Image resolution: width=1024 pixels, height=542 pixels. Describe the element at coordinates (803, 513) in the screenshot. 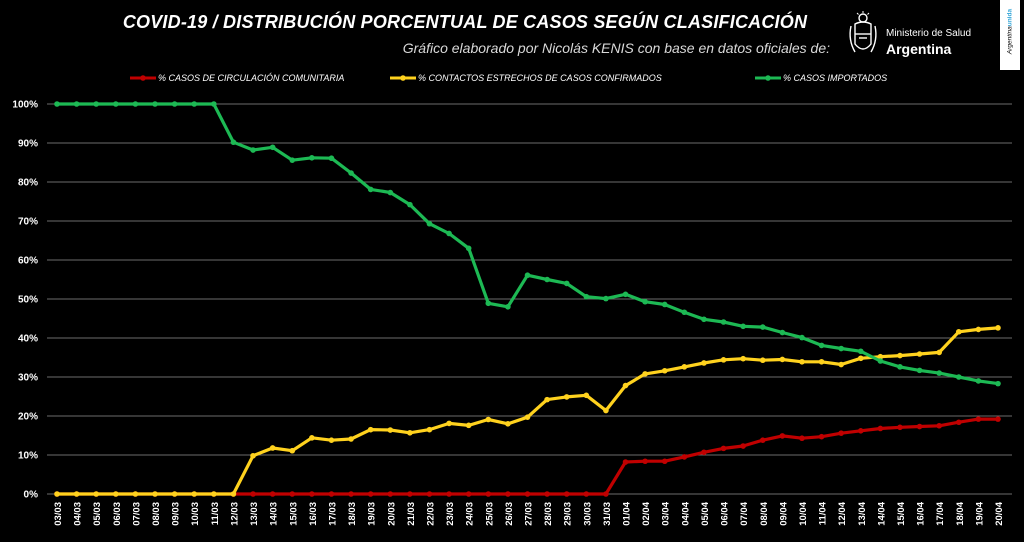

I see `x-tick-label: 10/04` at that location.